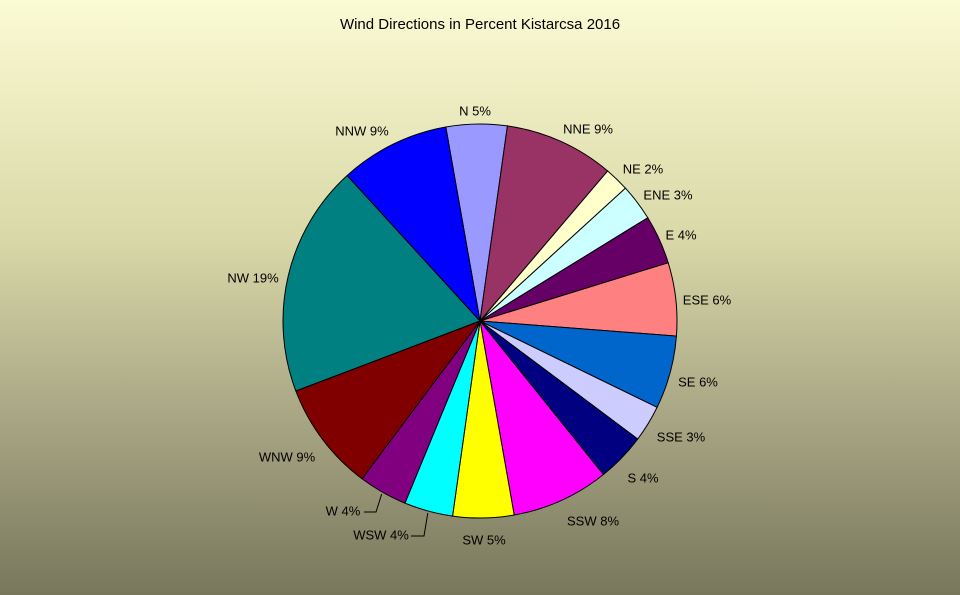 Image resolution: width=960 pixels, height=595 pixels. I want to click on slice-label-n: N 5%, so click(475, 110).